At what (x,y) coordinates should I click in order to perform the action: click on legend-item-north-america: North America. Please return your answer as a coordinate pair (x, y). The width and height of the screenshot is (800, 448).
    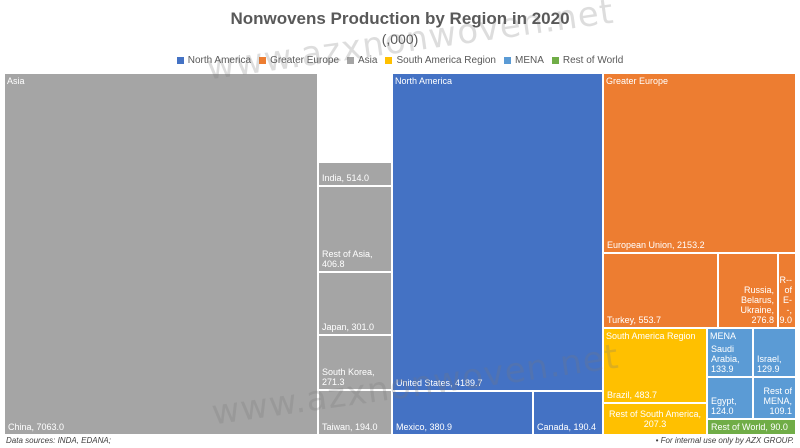
    Looking at the image, I should click on (214, 60).